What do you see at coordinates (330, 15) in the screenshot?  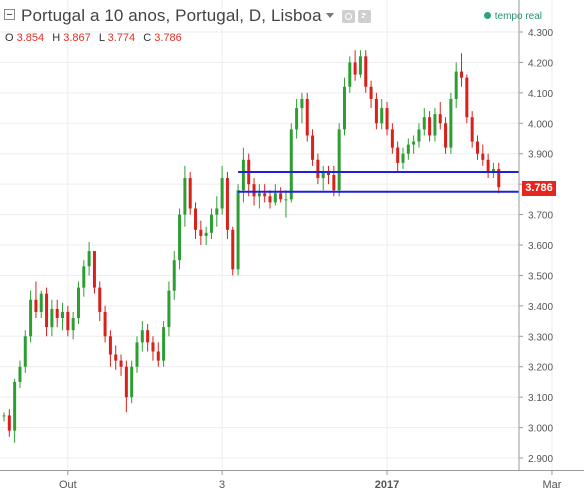 I see `chevron-down-icon` at bounding box center [330, 15].